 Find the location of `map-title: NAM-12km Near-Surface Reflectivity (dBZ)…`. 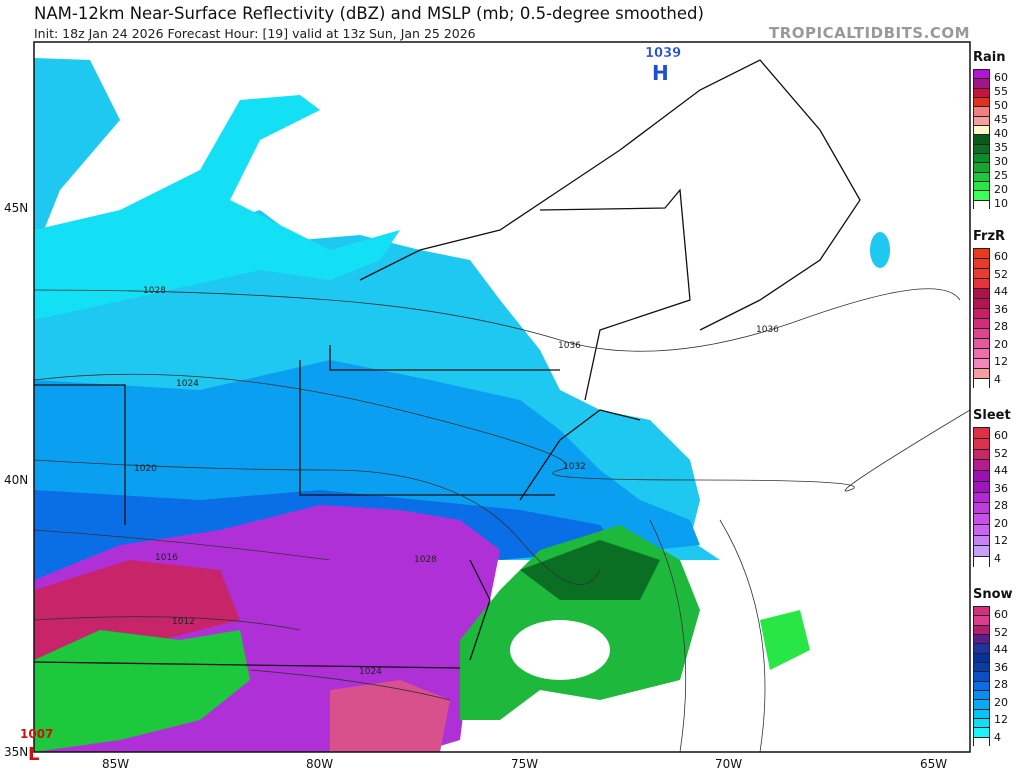

map-title: NAM-12km Near-Surface Reflectivity (dBZ)… is located at coordinates (369, 13).